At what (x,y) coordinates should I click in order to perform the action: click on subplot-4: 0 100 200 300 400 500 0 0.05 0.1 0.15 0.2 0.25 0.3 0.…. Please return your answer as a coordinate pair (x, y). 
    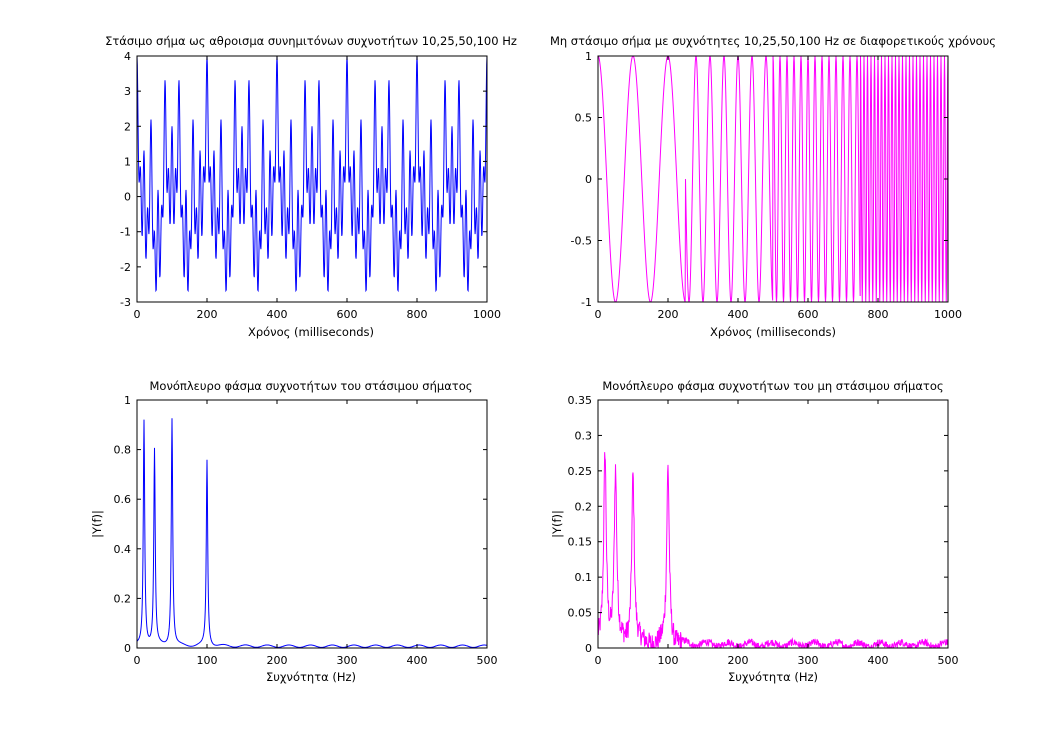
    Looking at the image, I should click on (763, 530).